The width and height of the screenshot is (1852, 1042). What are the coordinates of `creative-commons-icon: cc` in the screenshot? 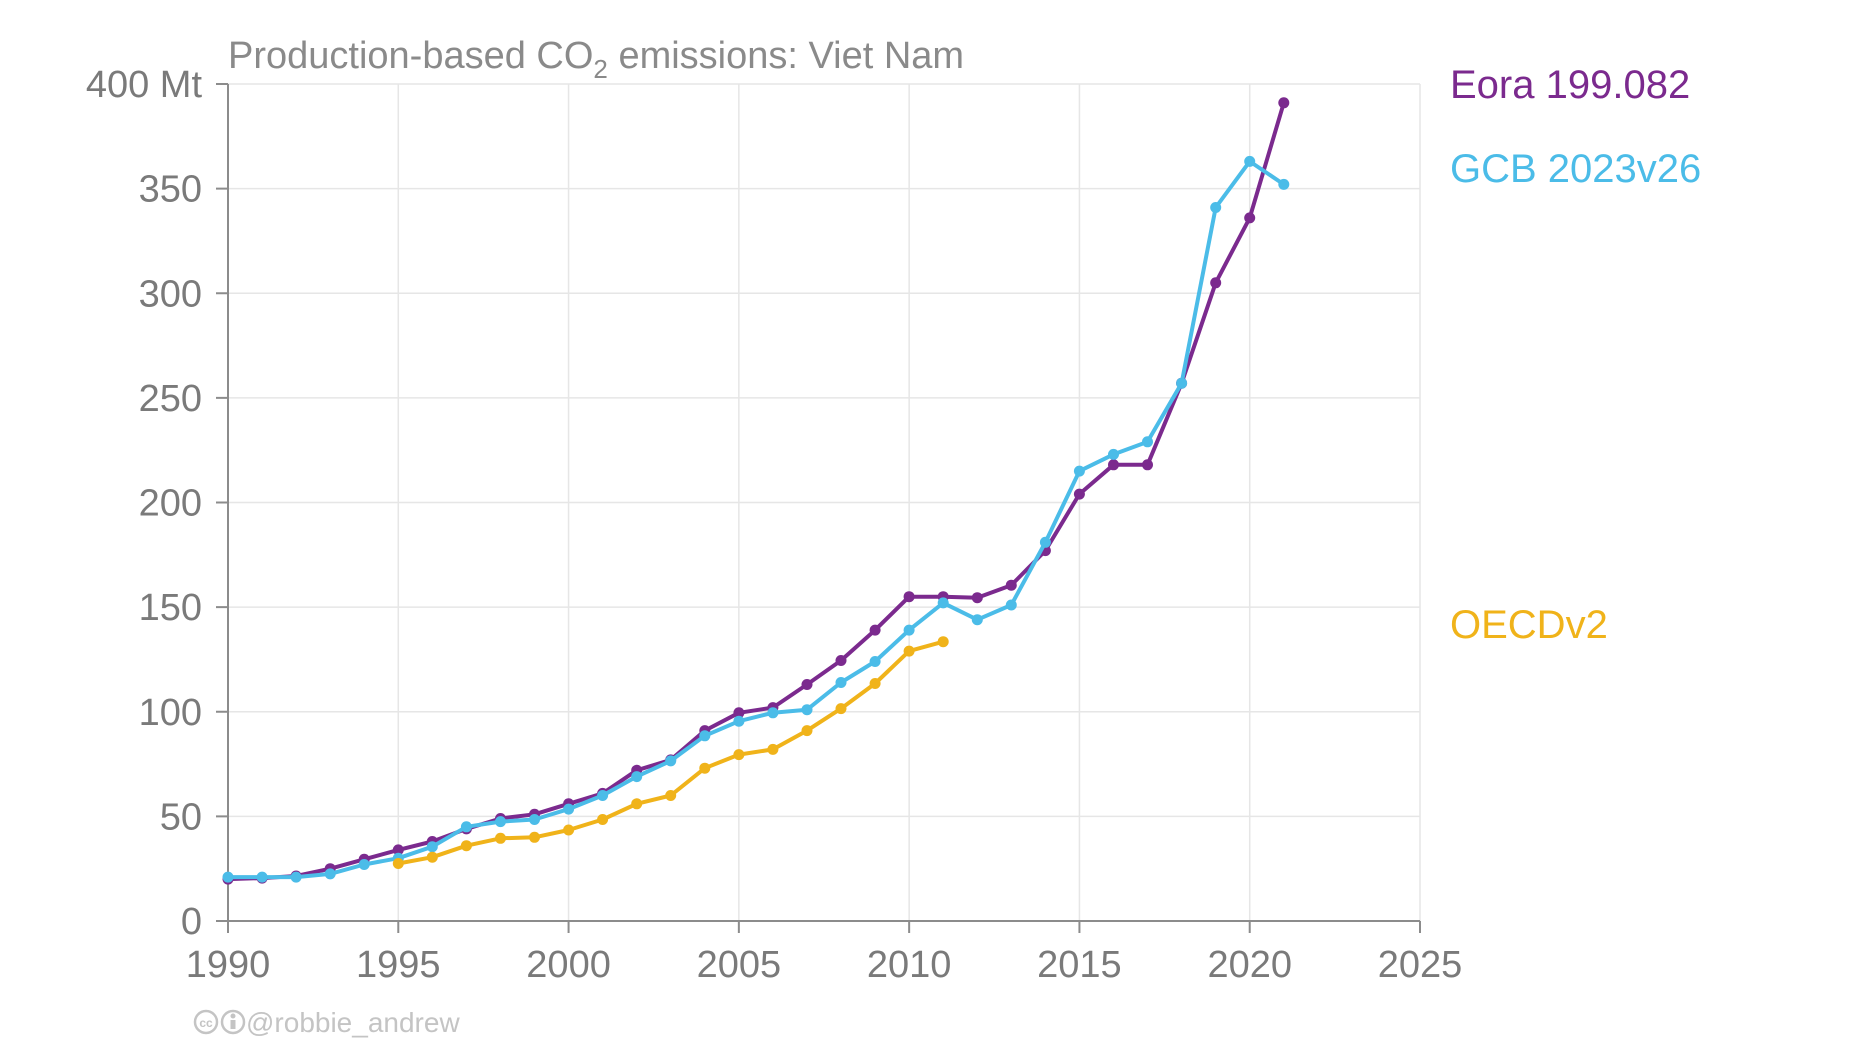 It's located at (206, 1022).